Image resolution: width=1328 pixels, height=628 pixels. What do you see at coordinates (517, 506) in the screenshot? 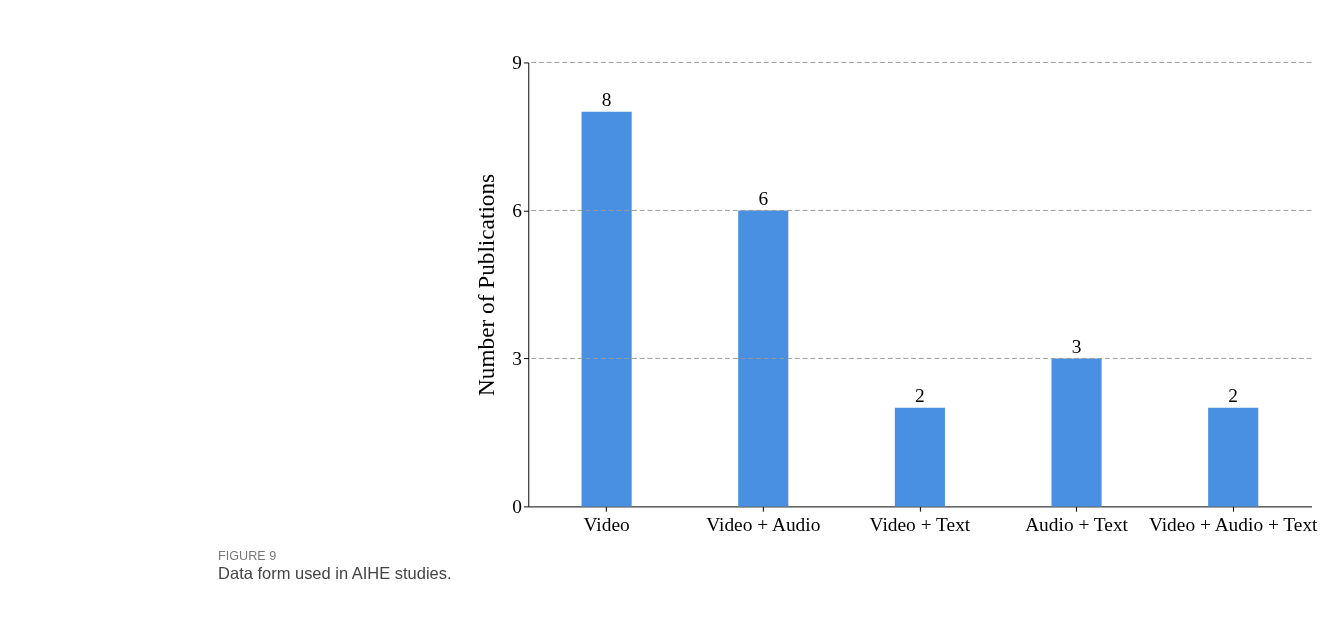
I see `y-tick-label: 0` at bounding box center [517, 506].